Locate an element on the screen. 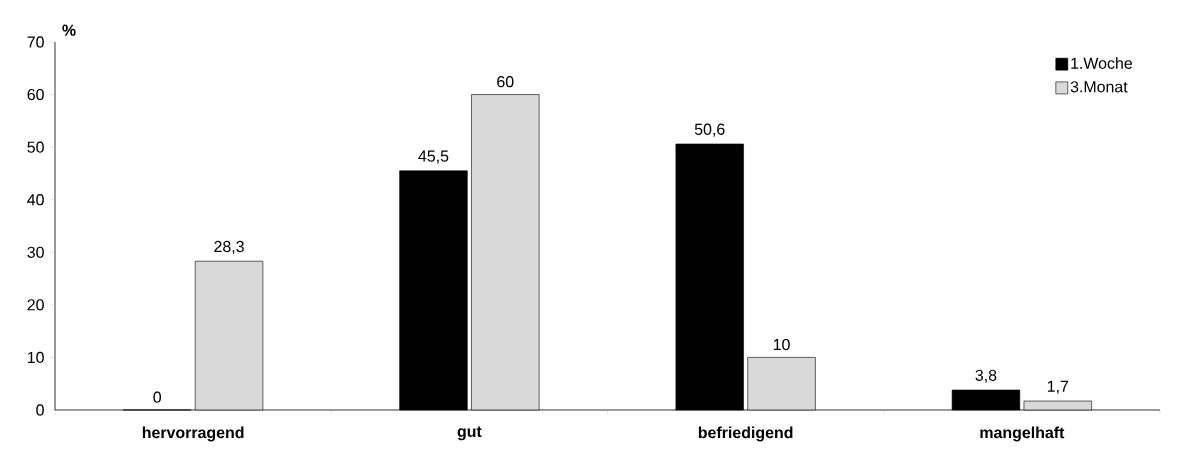 Image resolution: width=1187 pixels, height=462 pixels. x-tick-label: mangelhaft is located at coordinates (1022, 434).